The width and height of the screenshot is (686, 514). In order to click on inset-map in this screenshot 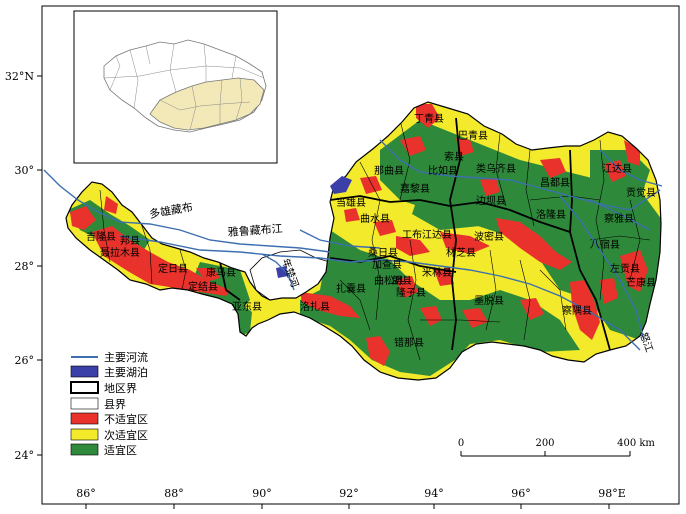, I will do `click(175, 87)`.